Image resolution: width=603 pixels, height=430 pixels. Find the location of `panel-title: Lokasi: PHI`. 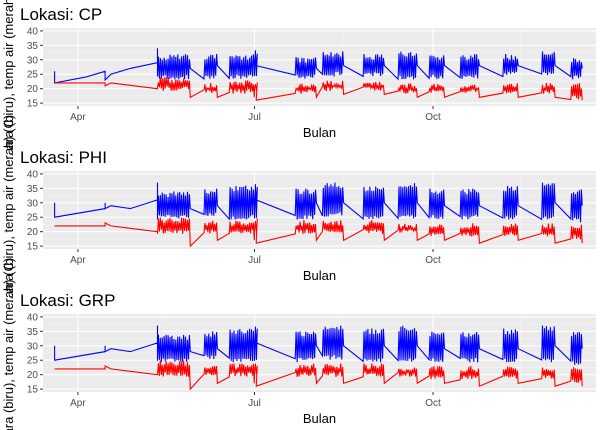

panel-title: Lokasi: PHI is located at coordinates (63, 157).